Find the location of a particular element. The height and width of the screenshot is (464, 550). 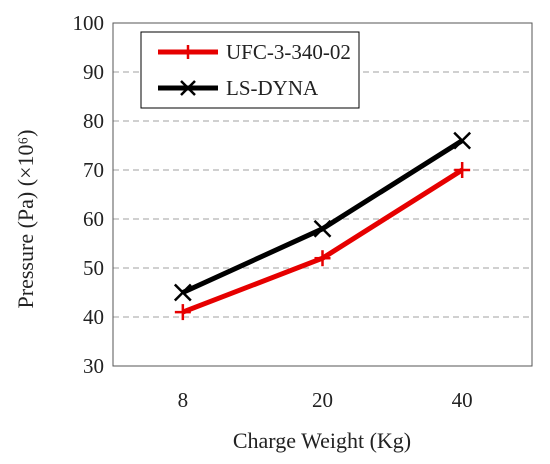

y-tick-label: 90 is located at coordinates (93, 72).